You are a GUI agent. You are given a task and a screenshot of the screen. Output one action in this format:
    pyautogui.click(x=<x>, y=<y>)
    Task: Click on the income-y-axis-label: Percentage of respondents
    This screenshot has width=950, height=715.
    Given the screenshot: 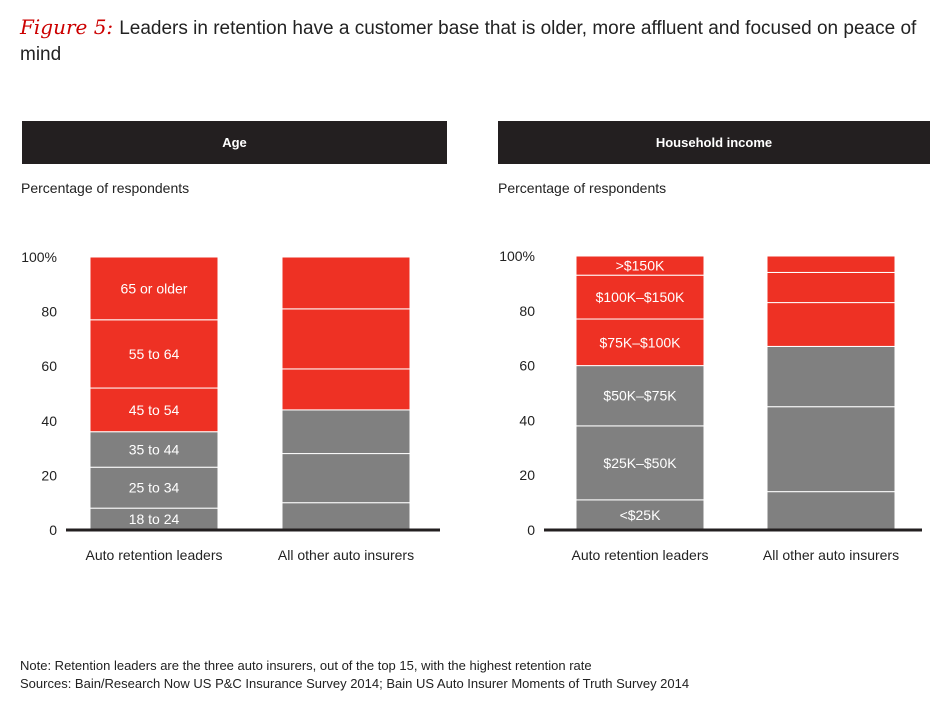 What is the action you would take?
    pyautogui.click(x=582, y=188)
    